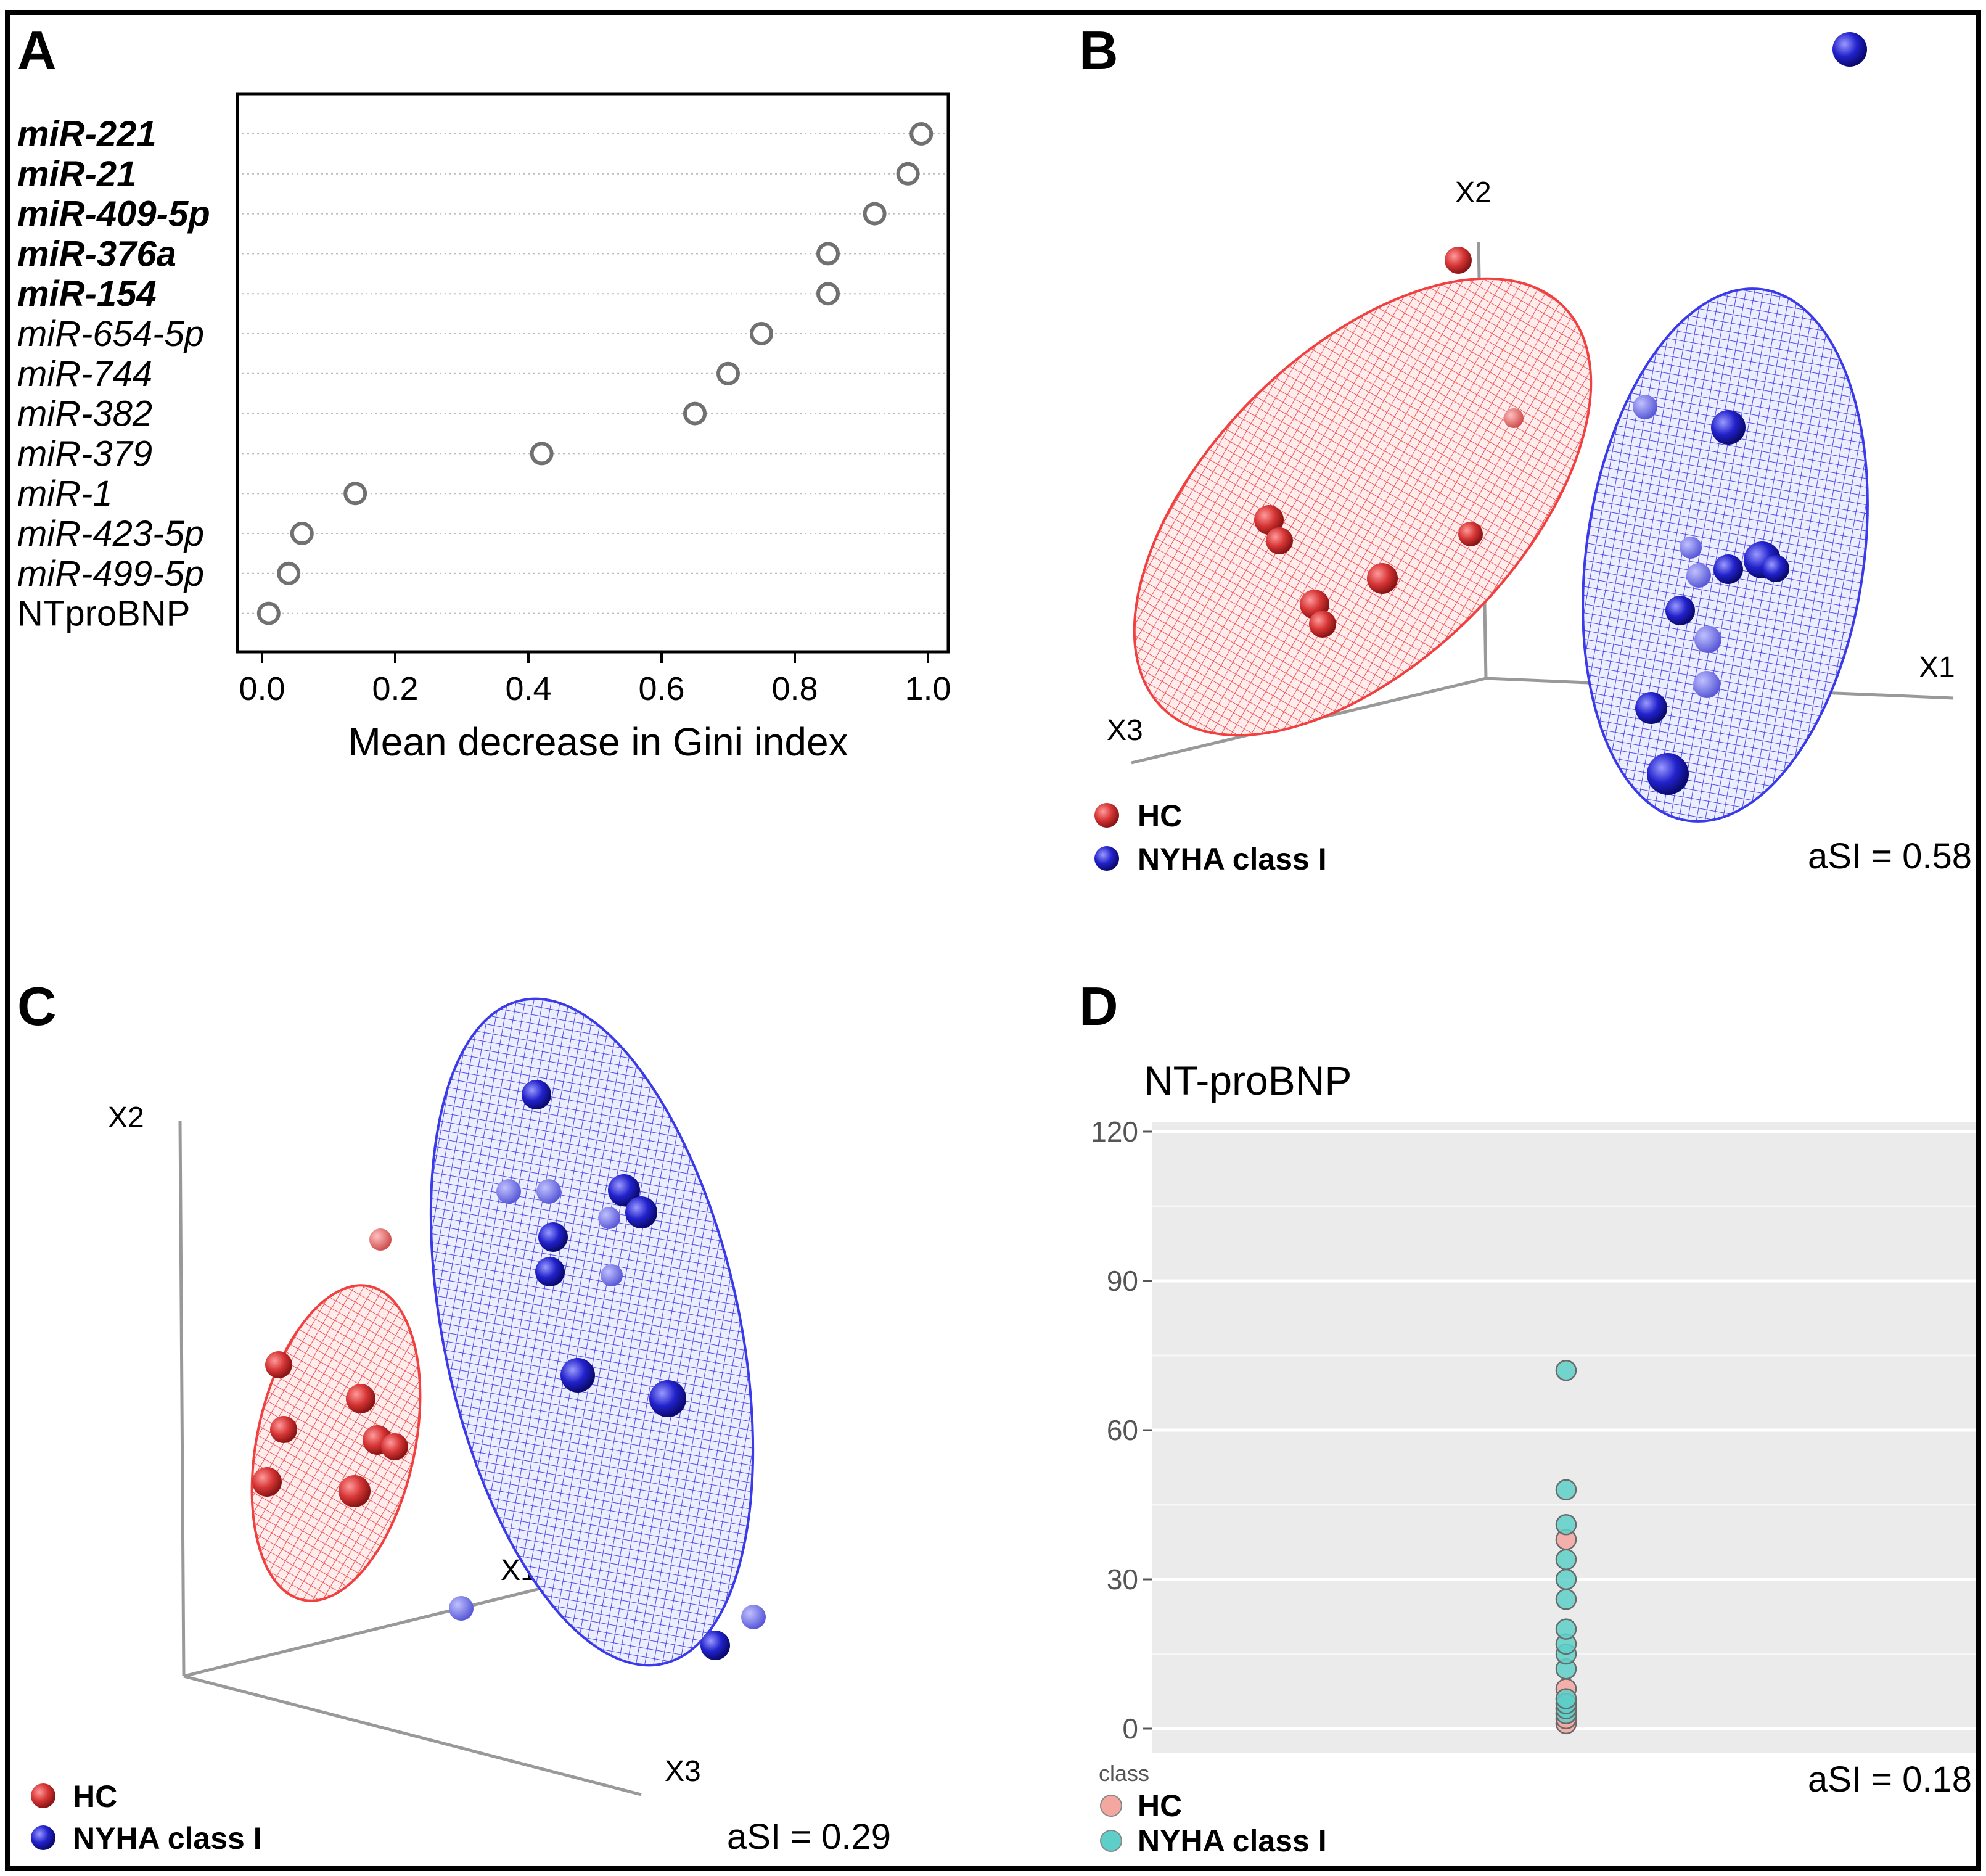 The image size is (1986, 1876). Describe the element at coordinates (1750, 413) in the screenshot. I see `panel-b-nyha-points` at that location.